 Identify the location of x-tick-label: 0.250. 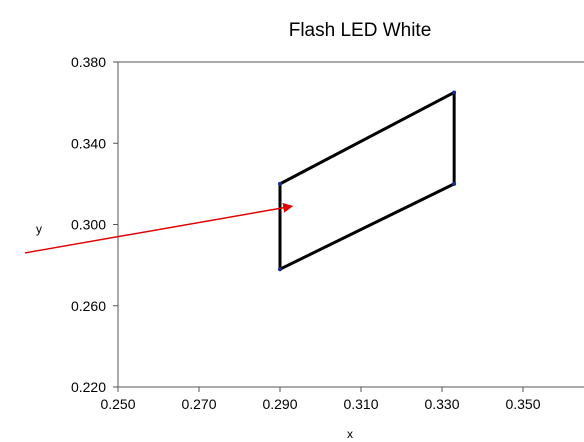
(117, 404).